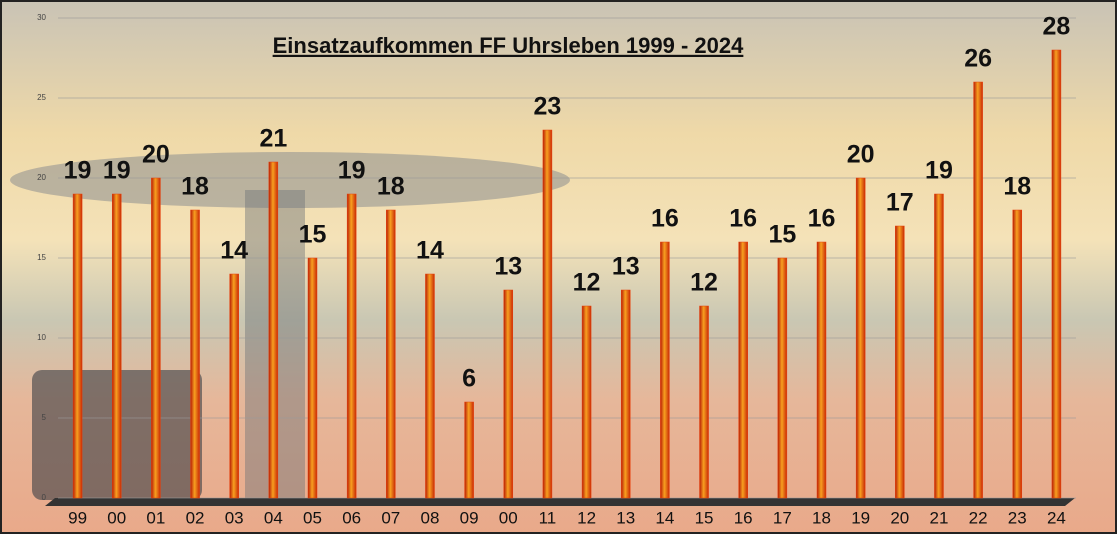 Image resolution: width=1117 pixels, height=534 pixels. I want to click on y-tick-label: 5, so click(44, 417).